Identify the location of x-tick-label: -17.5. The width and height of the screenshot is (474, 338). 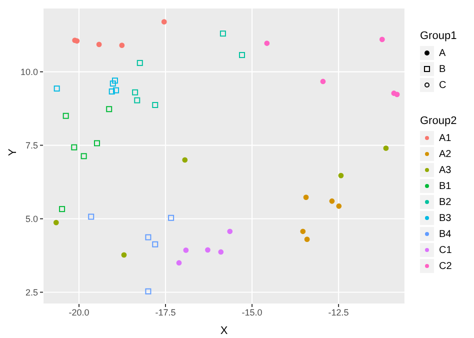
(165, 312).